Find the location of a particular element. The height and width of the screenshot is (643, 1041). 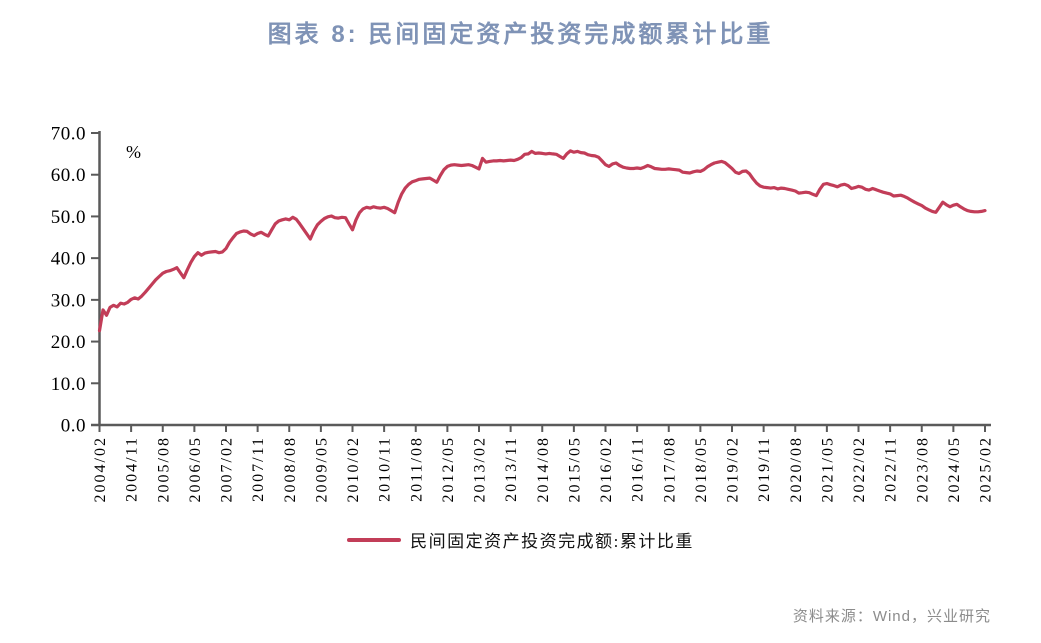

y-axis-tick-label: 40.0 is located at coordinates (68, 259).